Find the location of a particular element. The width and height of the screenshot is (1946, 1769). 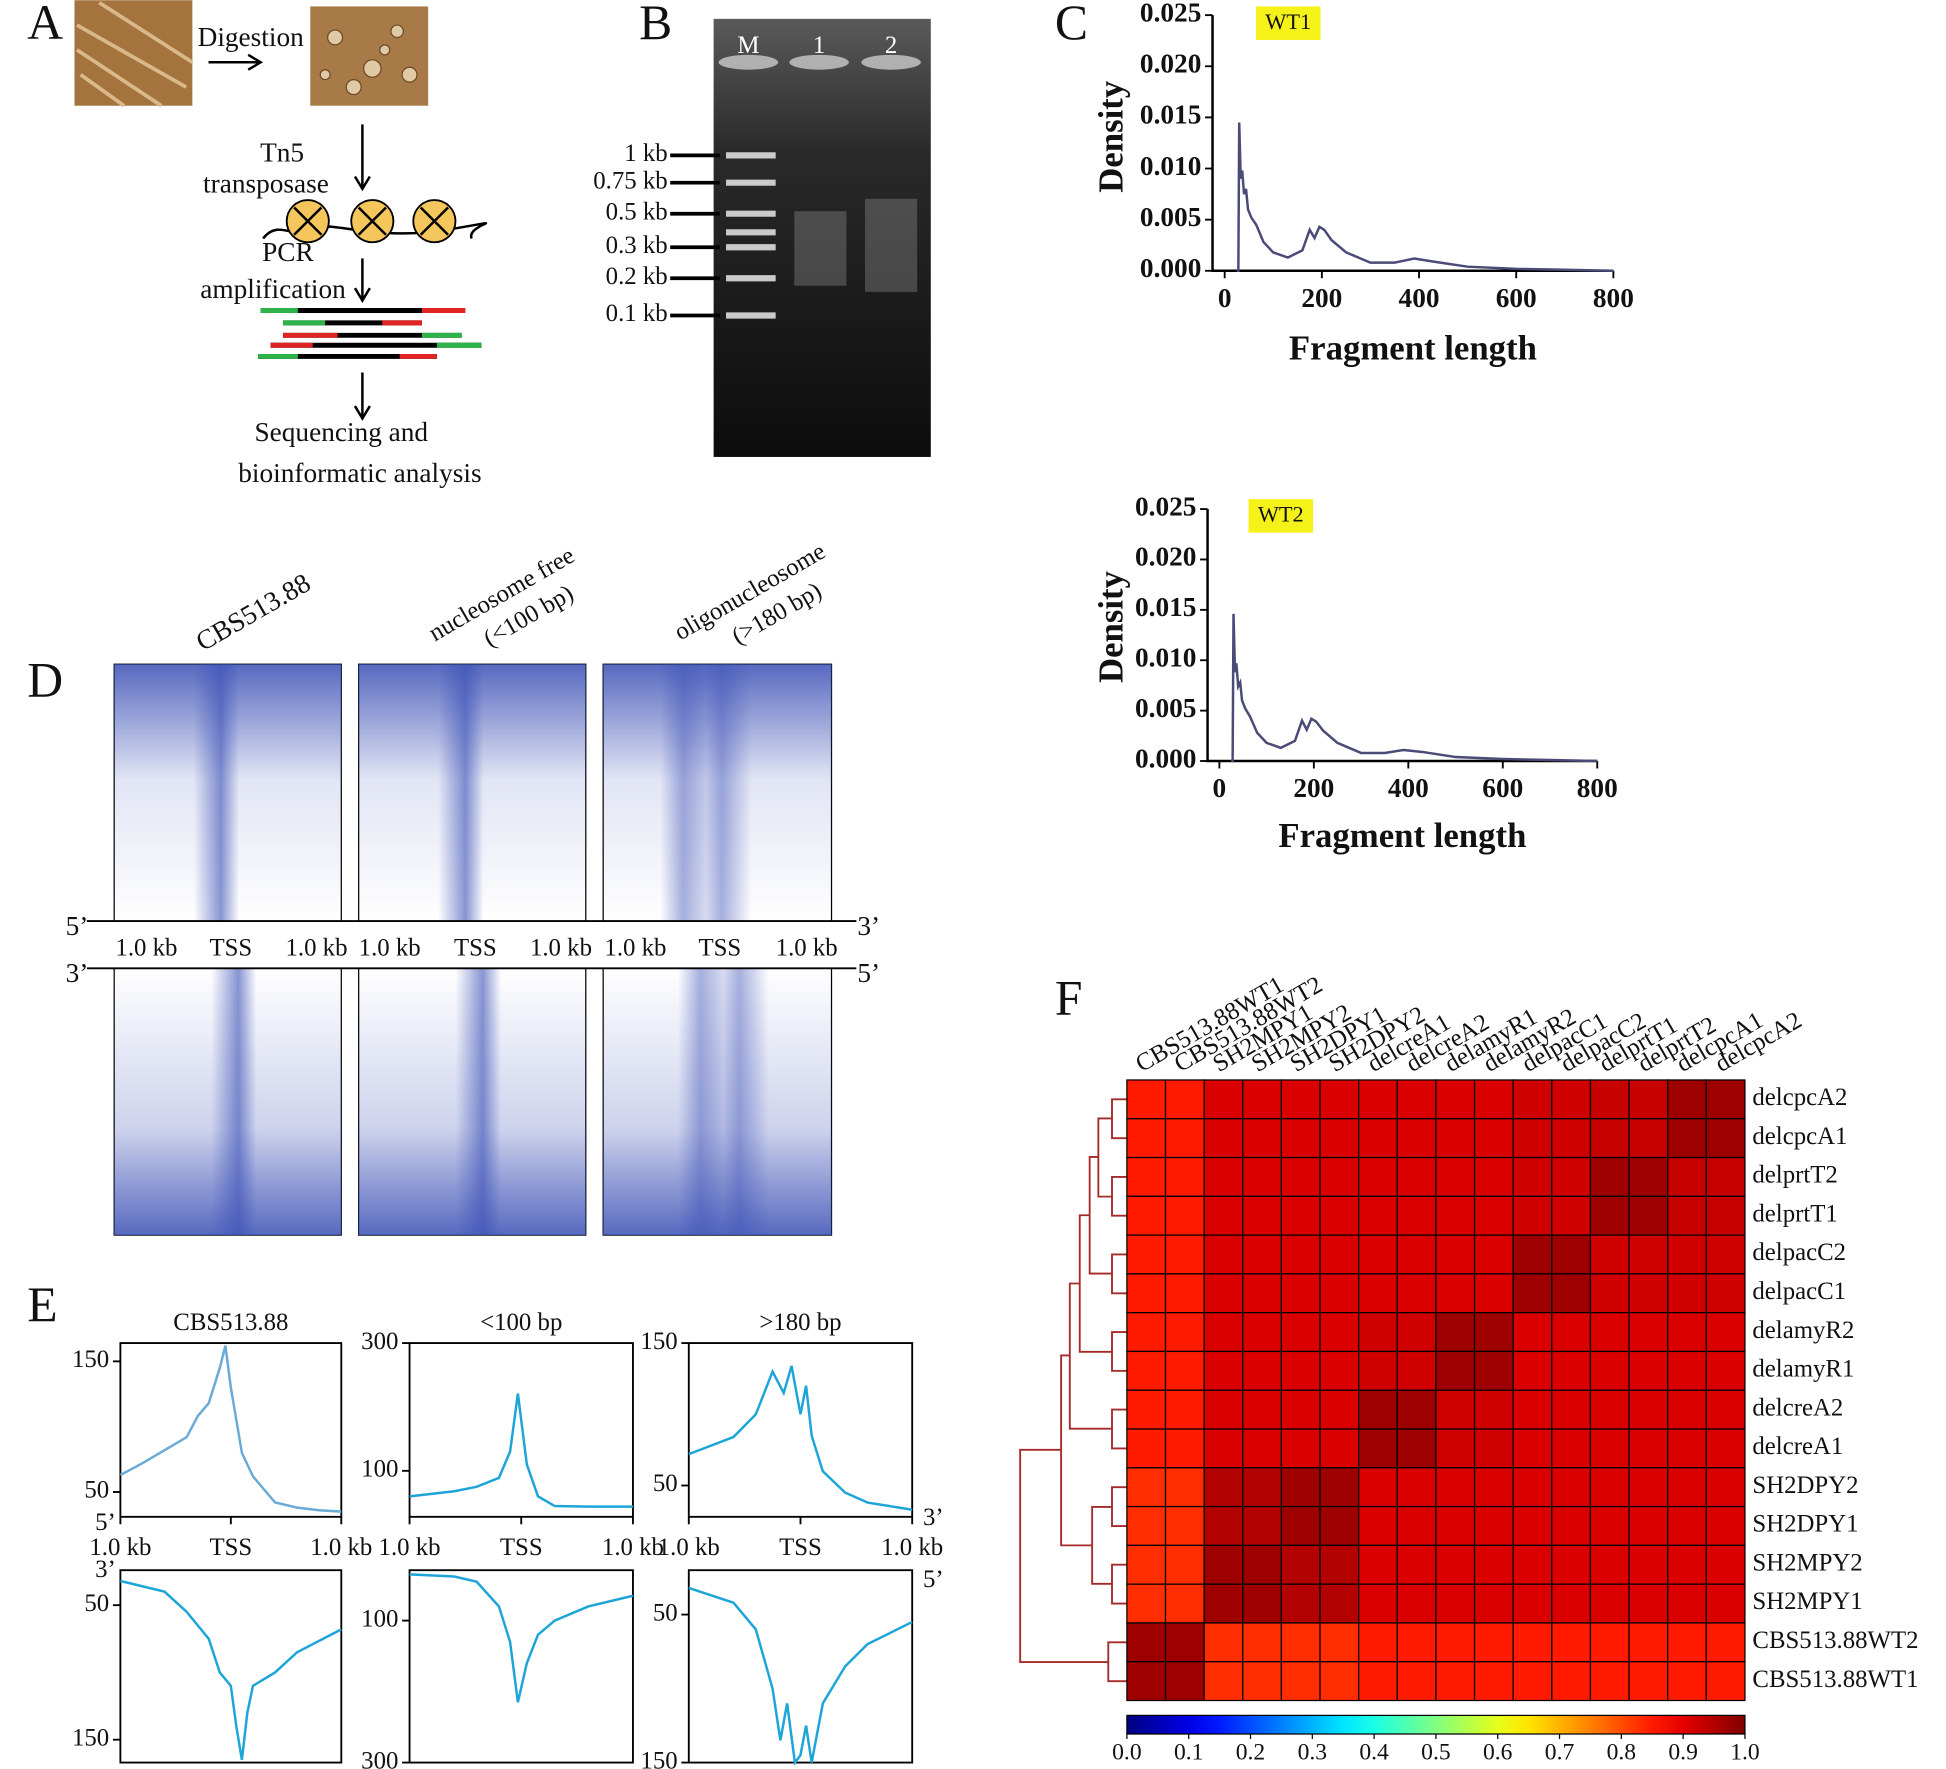

panel-label: B is located at coordinates (655, 25).